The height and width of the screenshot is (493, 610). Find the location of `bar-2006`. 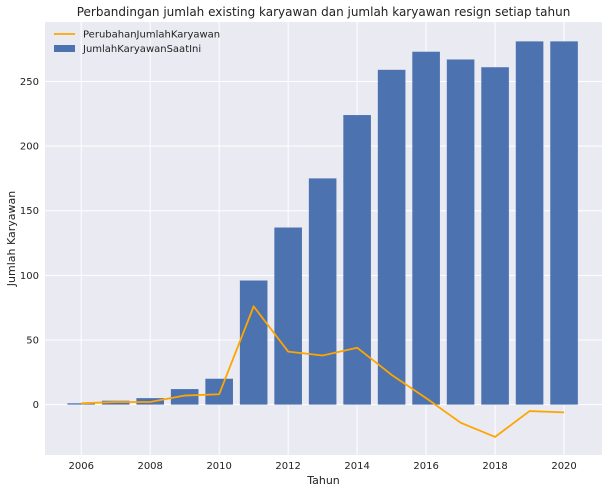

bar-2006 is located at coordinates (81, 404).